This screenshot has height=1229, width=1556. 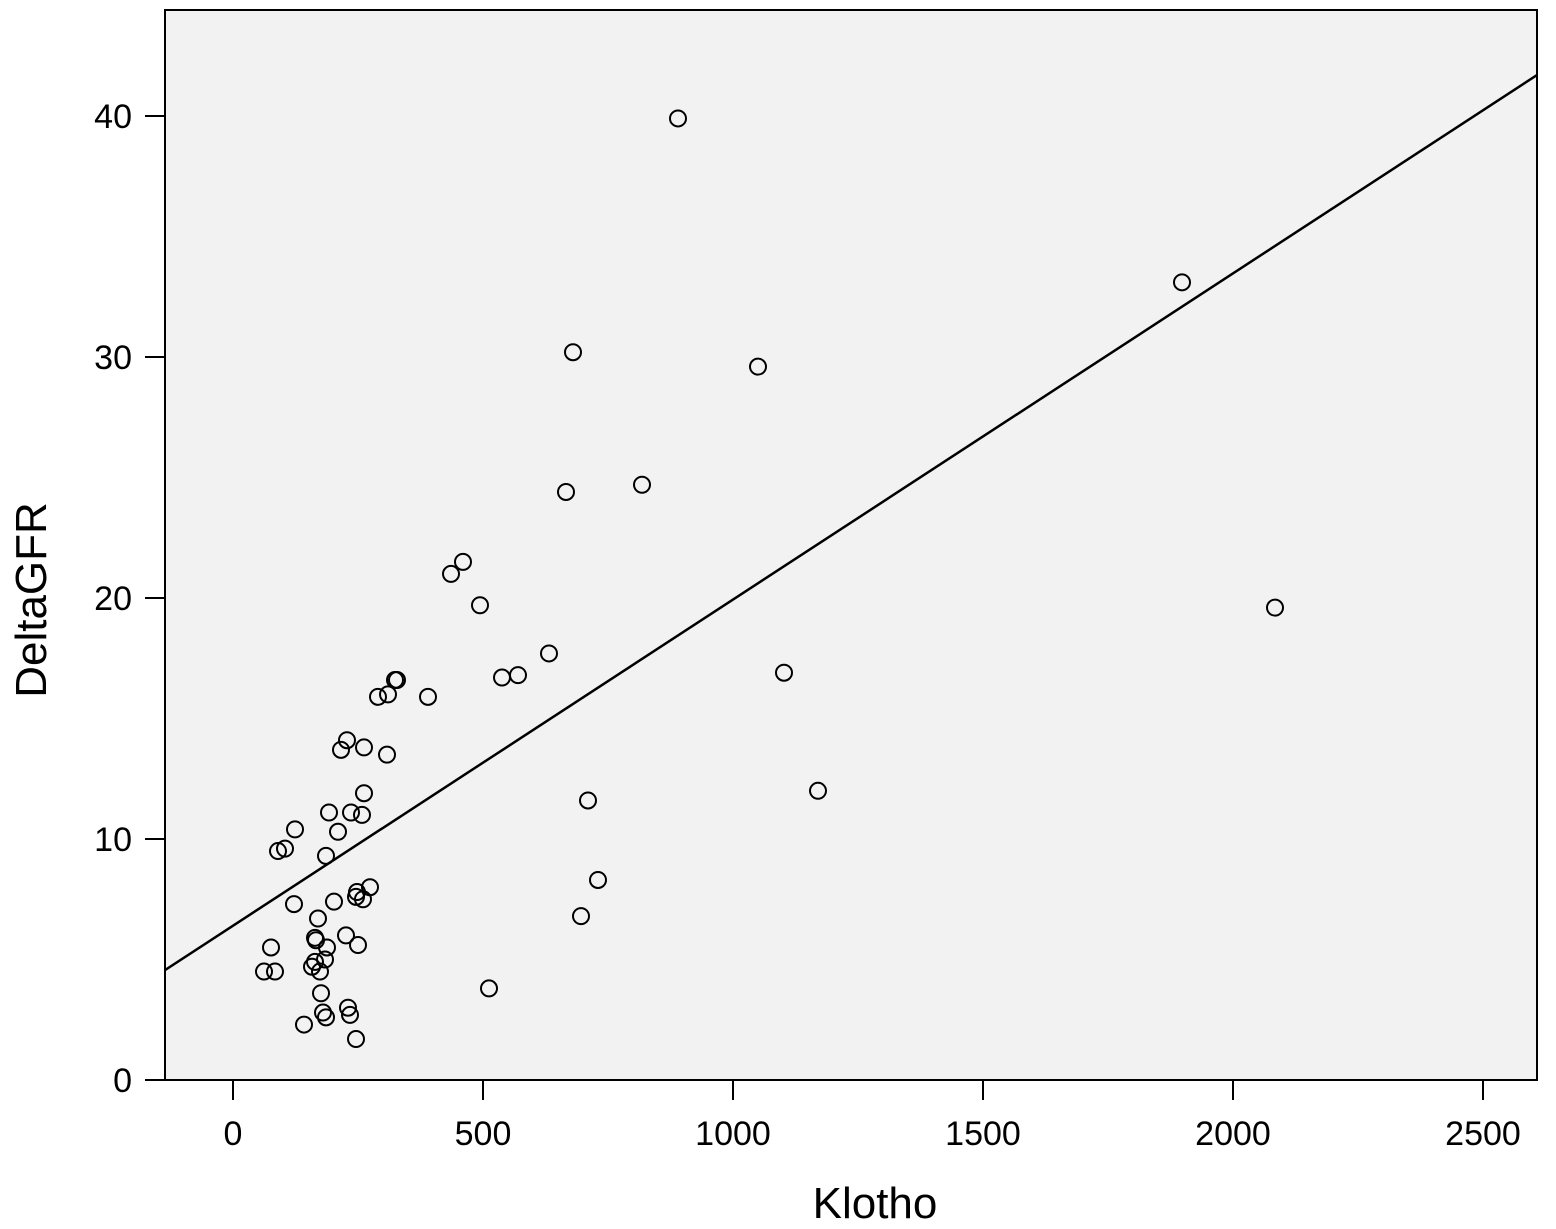 I want to click on y-tick-label: 40, so click(x=113, y=117).